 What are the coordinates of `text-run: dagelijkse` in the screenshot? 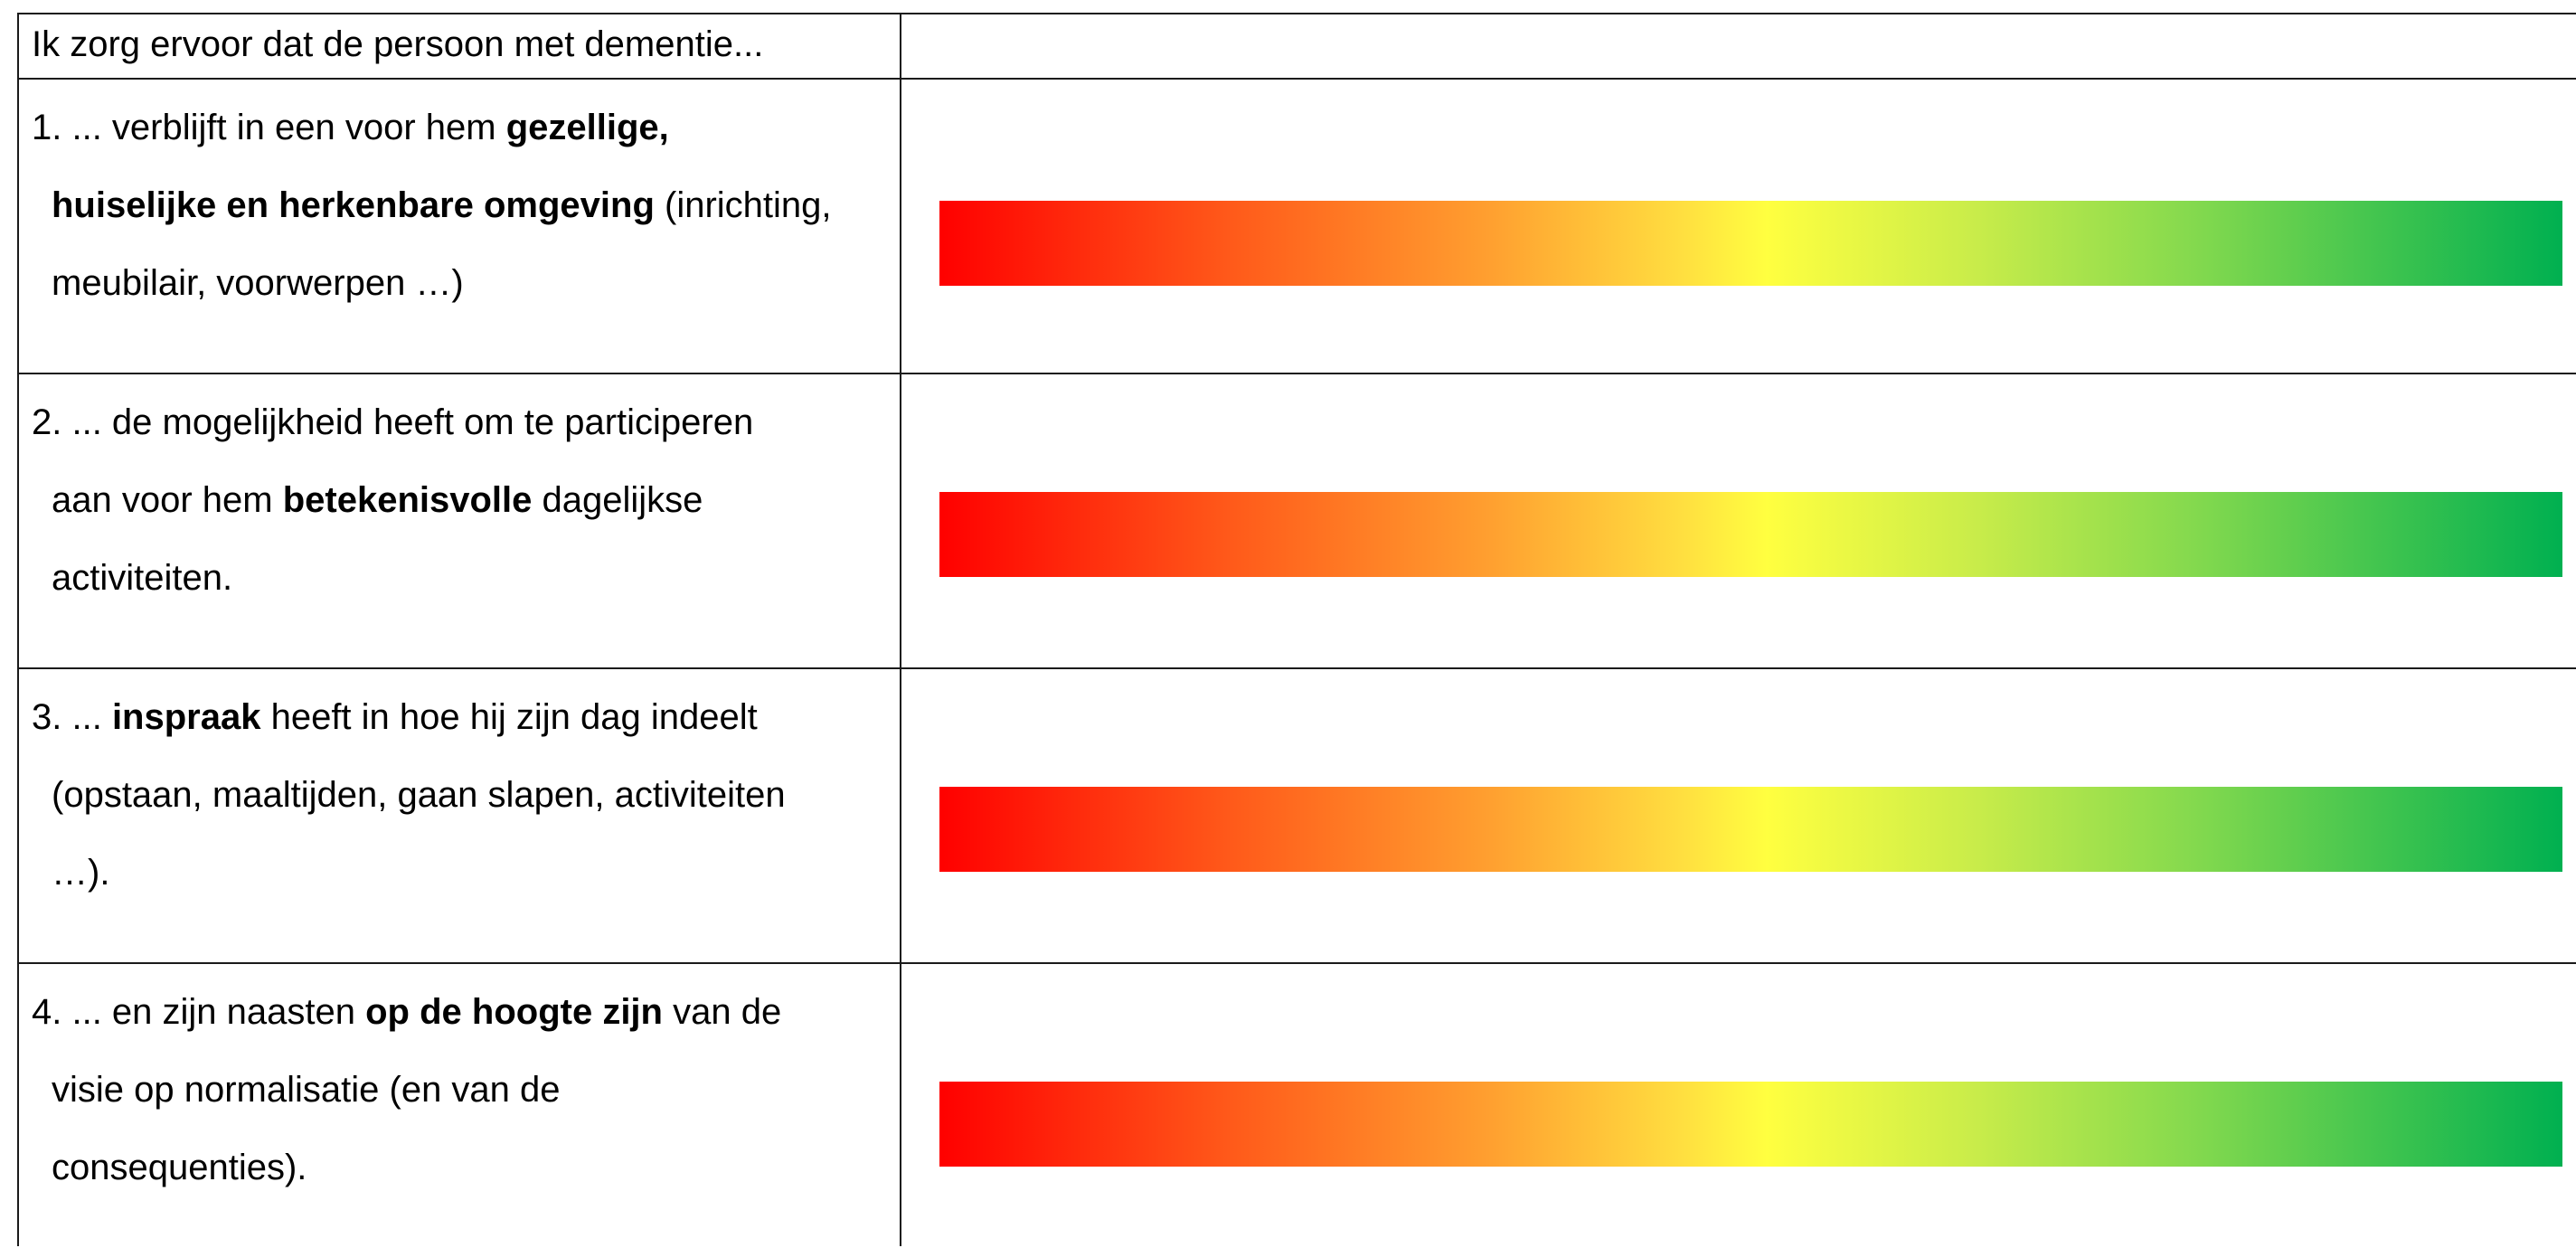 It's located at (617, 500).